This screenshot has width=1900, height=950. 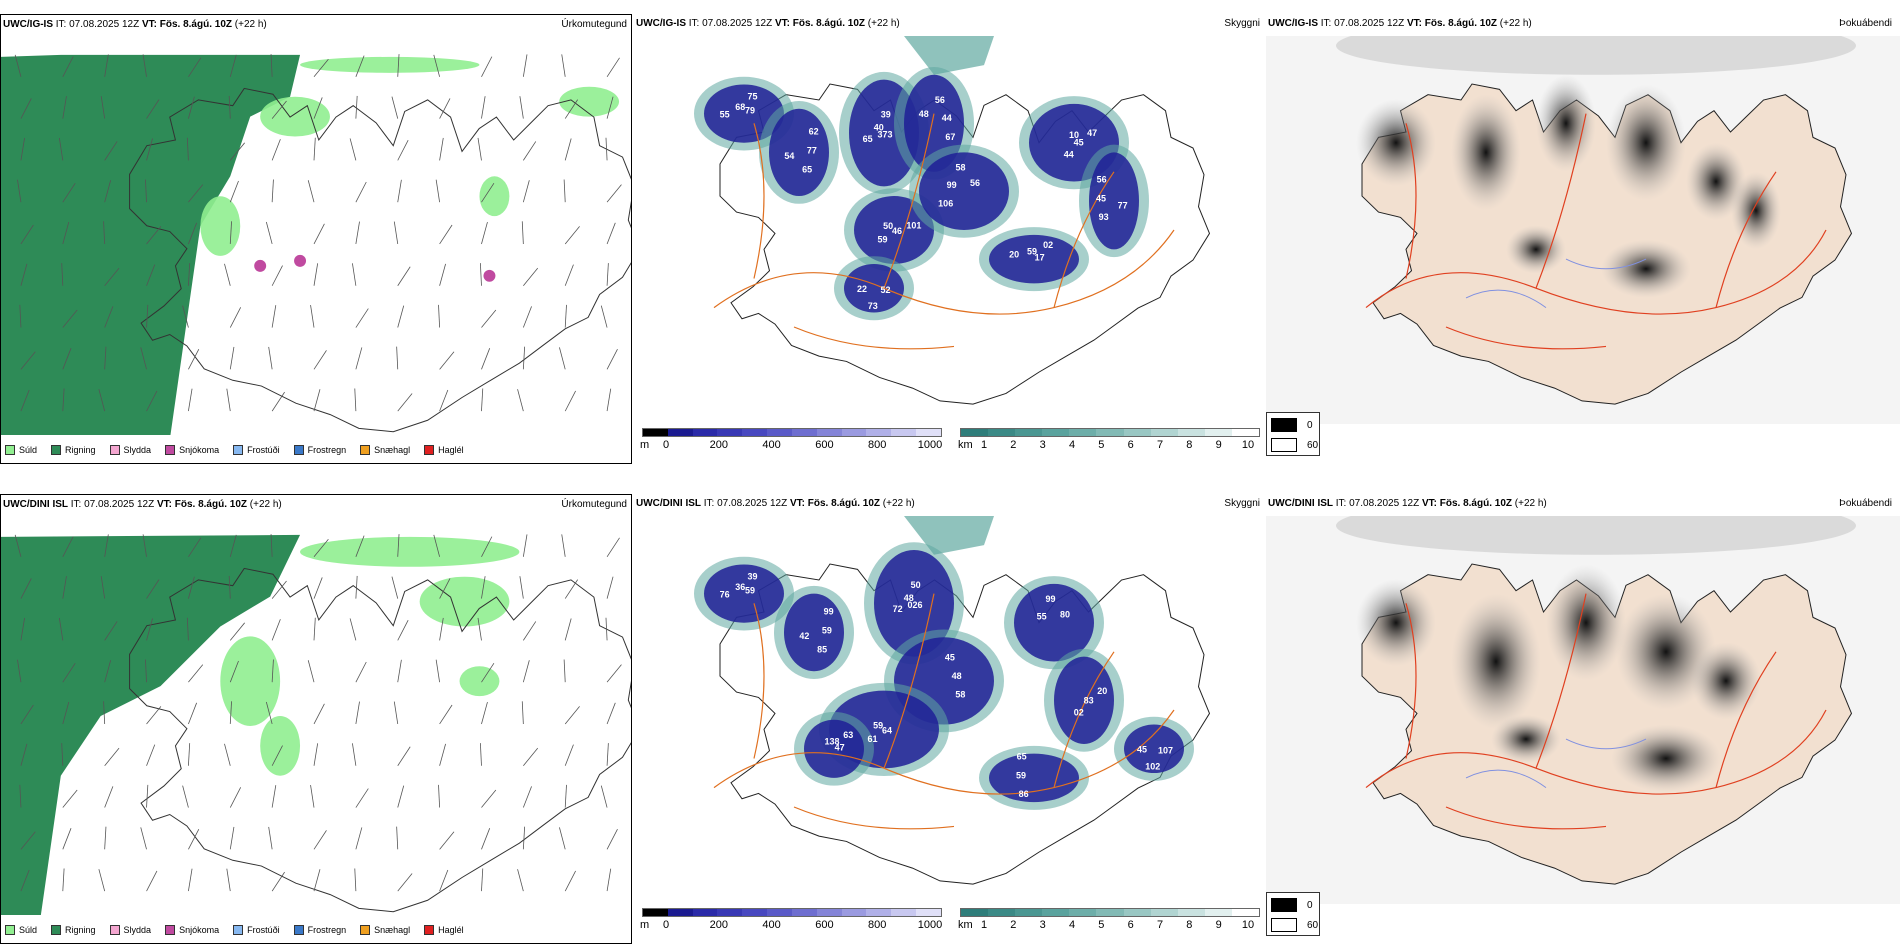 I want to click on colorbar-tick-label: 3, so click(x=1042, y=925).